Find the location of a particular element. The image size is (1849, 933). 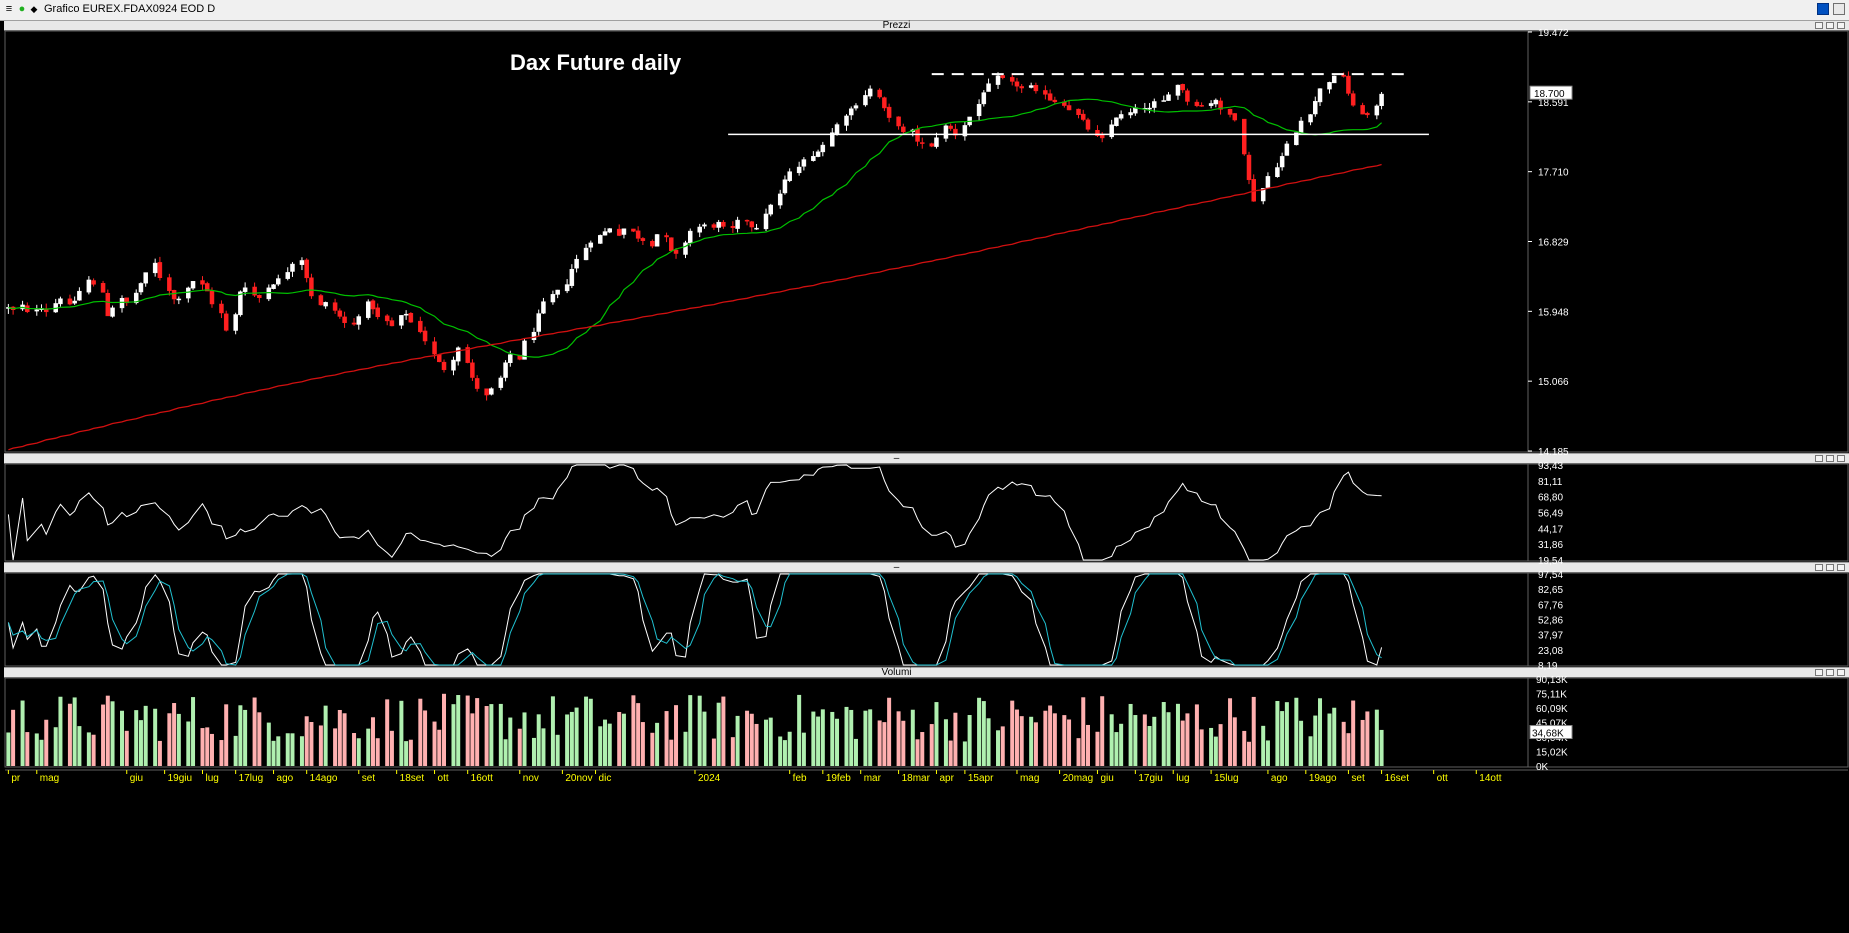

osc2-tick-label: 82,65 is located at coordinates (1550, 590).